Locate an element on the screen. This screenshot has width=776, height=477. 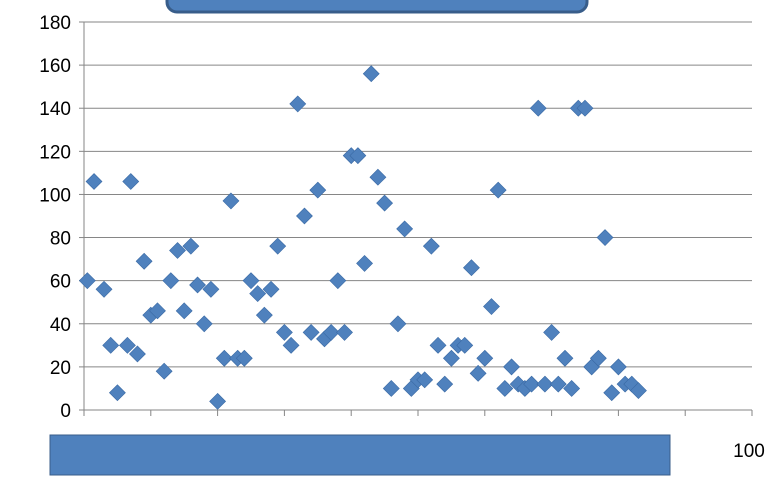
x-tick-label: 100 is located at coordinates (749, 451).